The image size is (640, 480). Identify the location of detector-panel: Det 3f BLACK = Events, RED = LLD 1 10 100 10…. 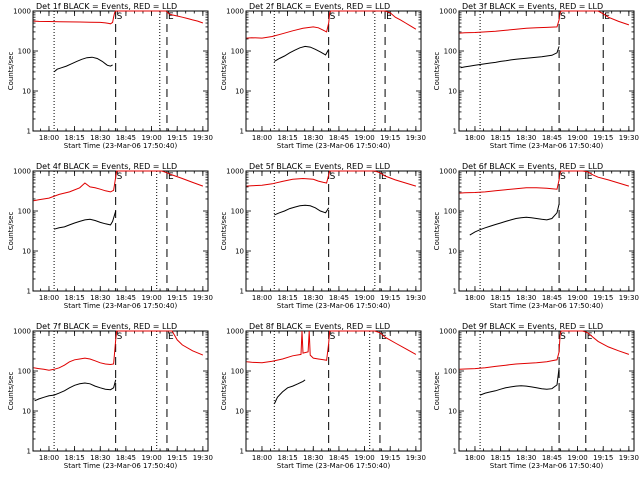
(536, 76).